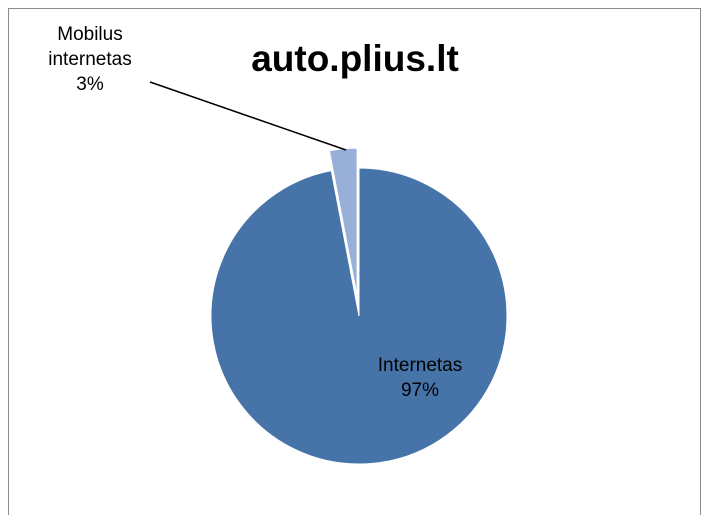 This screenshot has height=515, width=710. I want to click on data-label: Internetas 97%, so click(420, 378).